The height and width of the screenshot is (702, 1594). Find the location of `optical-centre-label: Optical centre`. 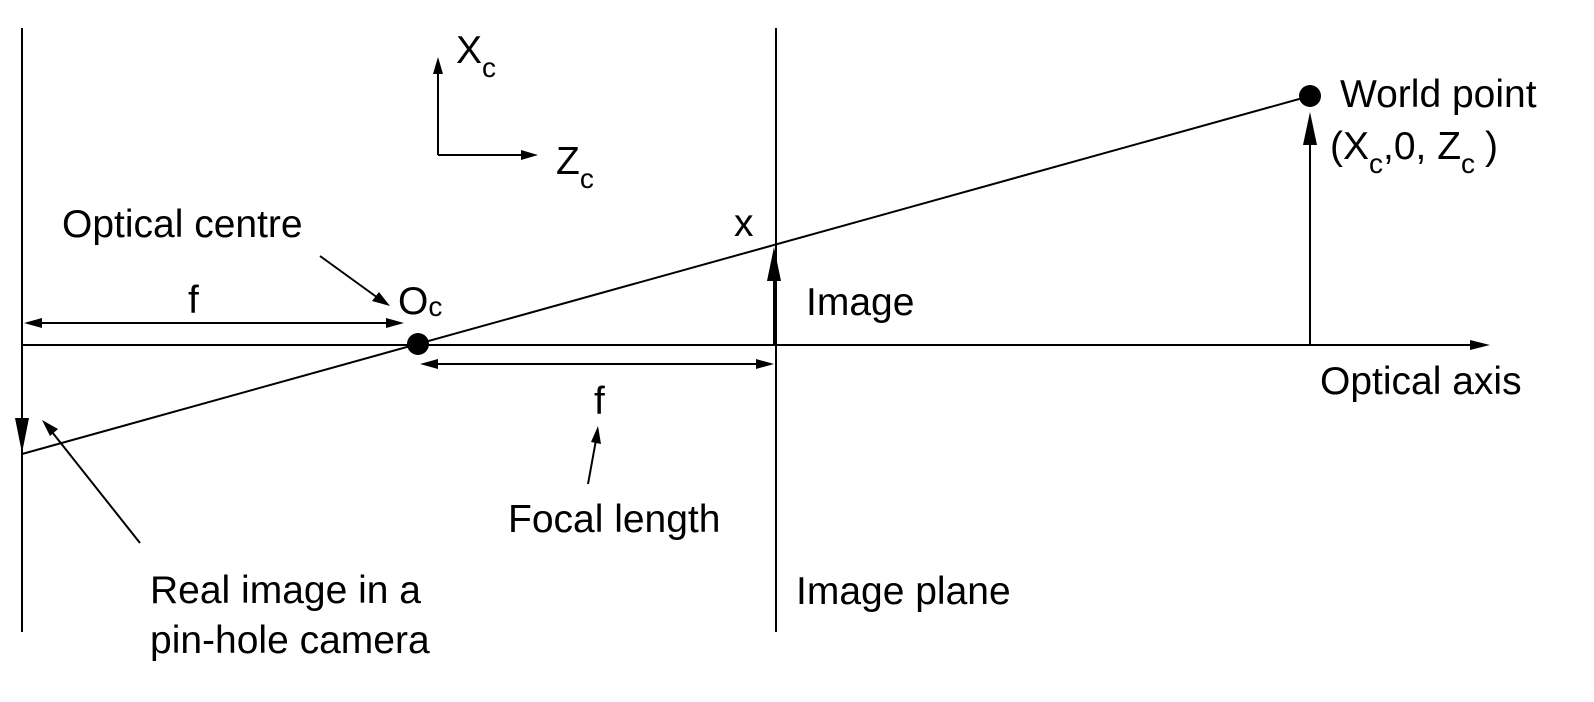

optical-centre-label: Optical centre is located at coordinates (182, 224).